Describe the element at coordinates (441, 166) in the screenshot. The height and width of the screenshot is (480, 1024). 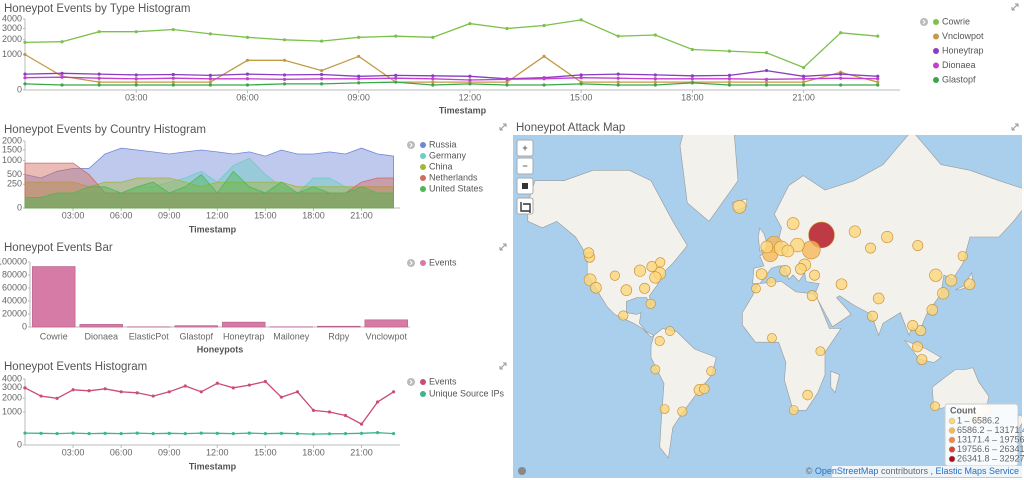
I see `legend-label: China` at that location.